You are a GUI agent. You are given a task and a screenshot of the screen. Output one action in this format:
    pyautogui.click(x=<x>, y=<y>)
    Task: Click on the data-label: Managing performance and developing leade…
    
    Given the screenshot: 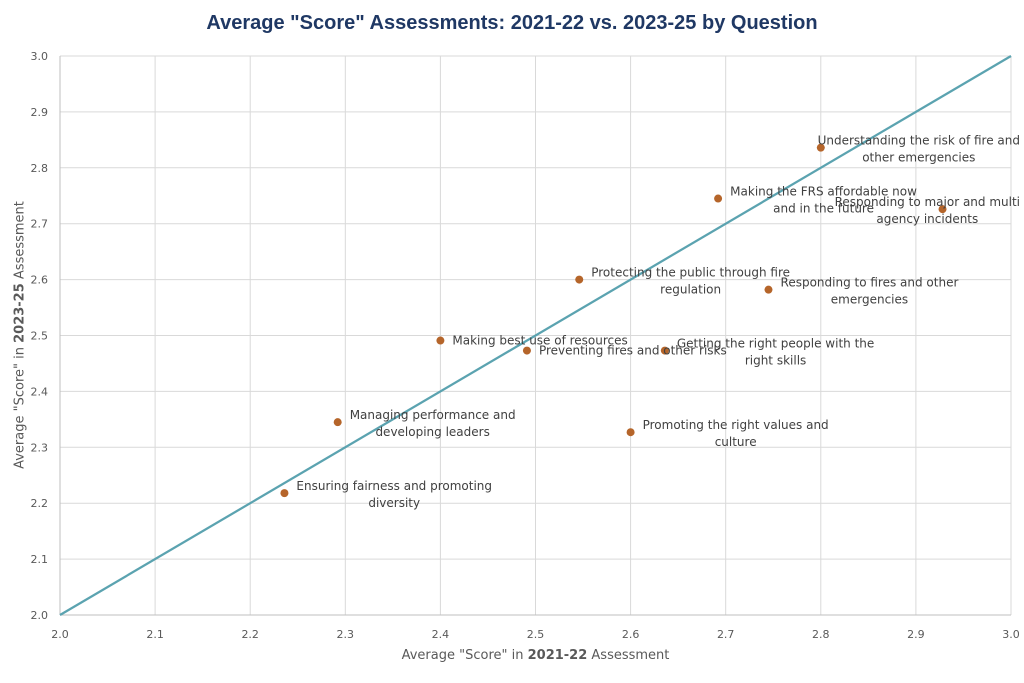 What is the action you would take?
    pyautogui.click(x=433, y=423)
    